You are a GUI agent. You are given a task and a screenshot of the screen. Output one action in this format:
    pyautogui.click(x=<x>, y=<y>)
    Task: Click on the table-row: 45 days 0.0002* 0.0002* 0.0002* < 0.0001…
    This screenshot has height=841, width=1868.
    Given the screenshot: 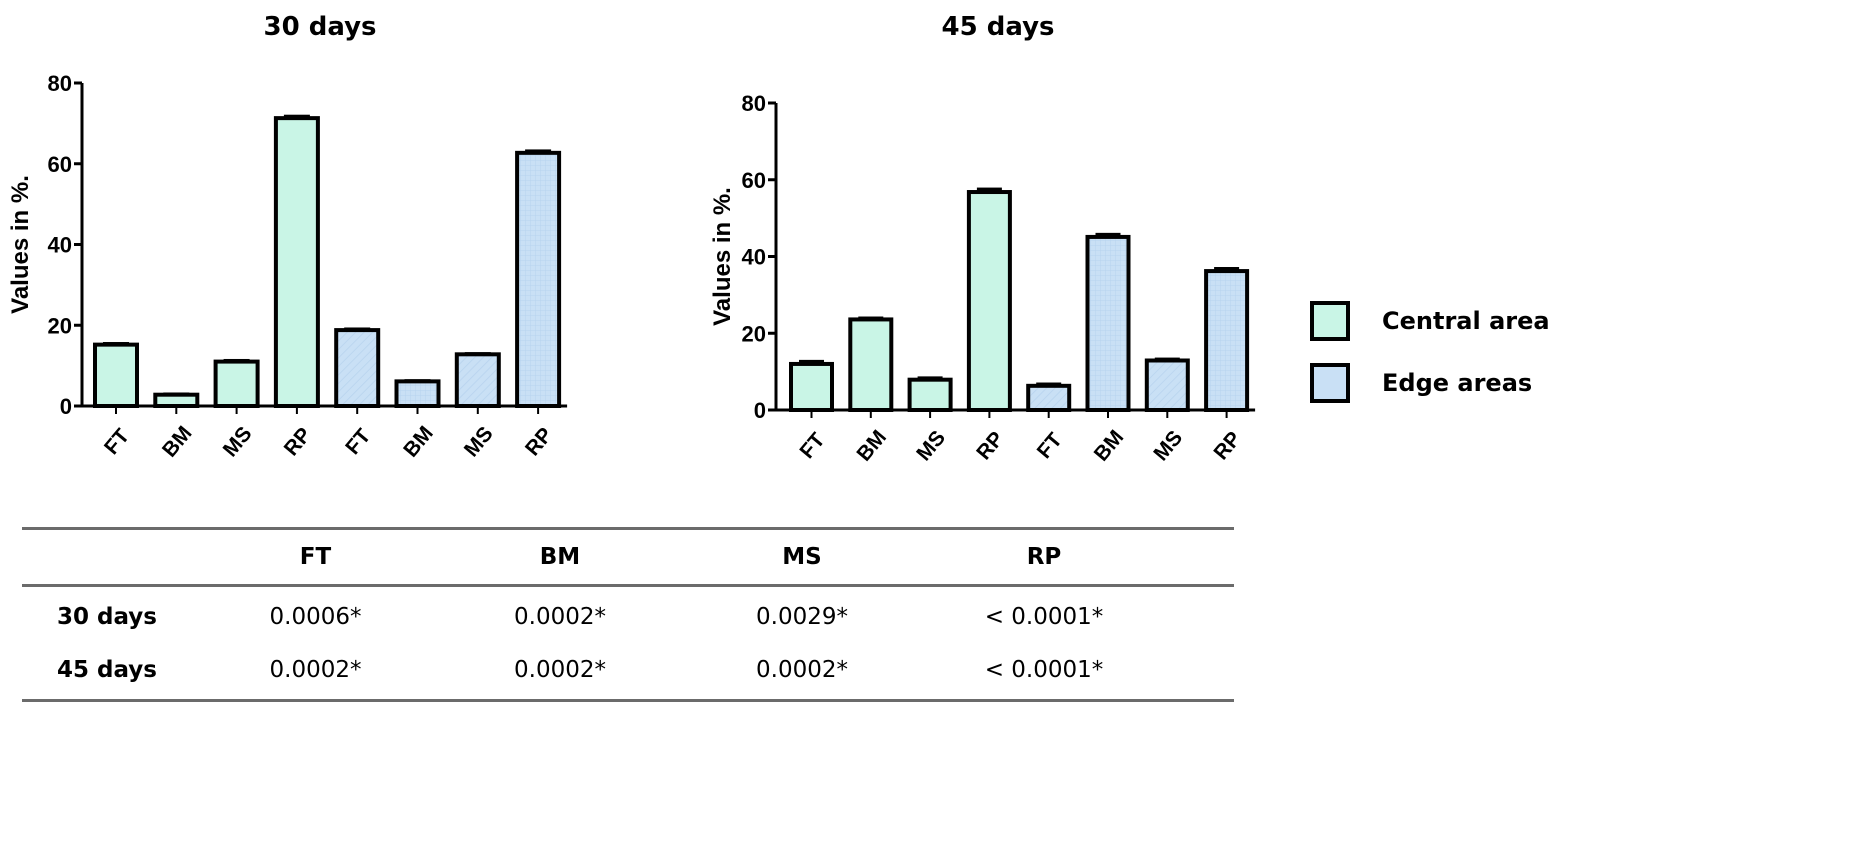 What is the action you would take?
    pyautogui.click(x=628, y=669)
    